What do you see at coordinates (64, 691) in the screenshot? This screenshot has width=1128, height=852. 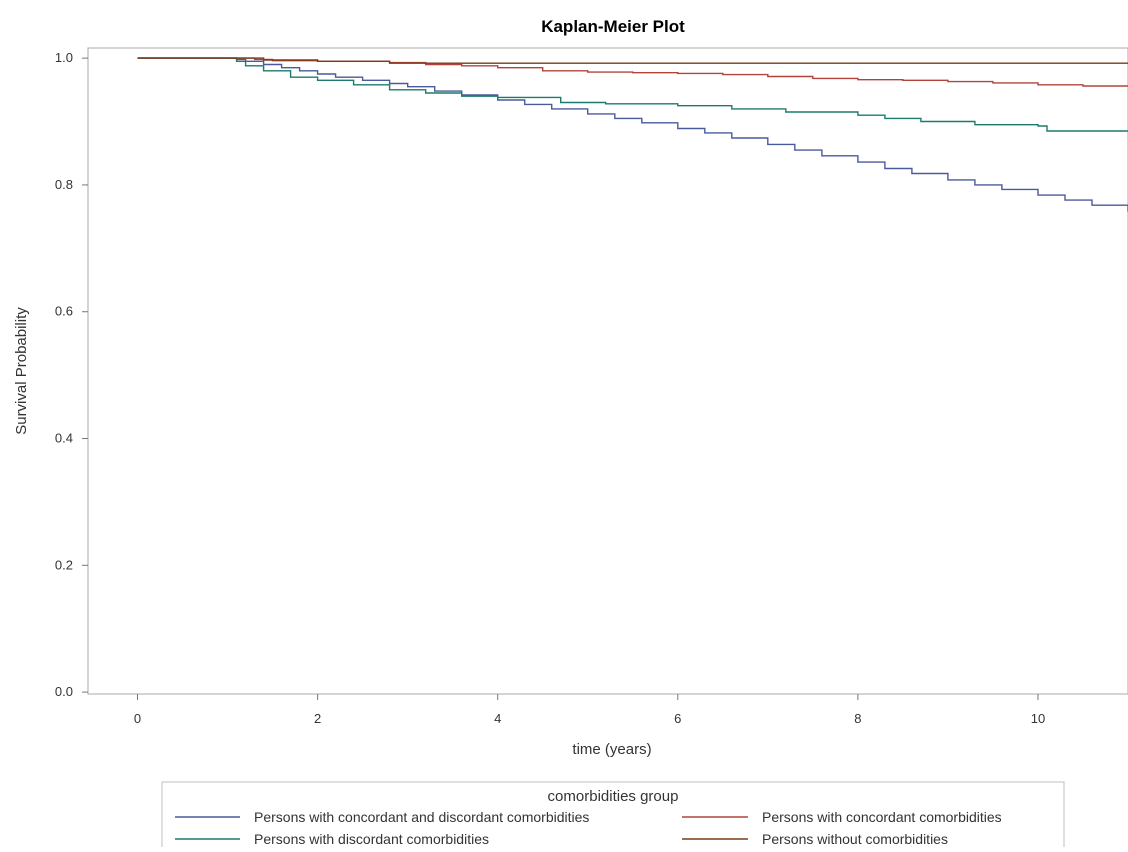 I see `y-tick-label: 0.0` at bounding box center [64, 691].